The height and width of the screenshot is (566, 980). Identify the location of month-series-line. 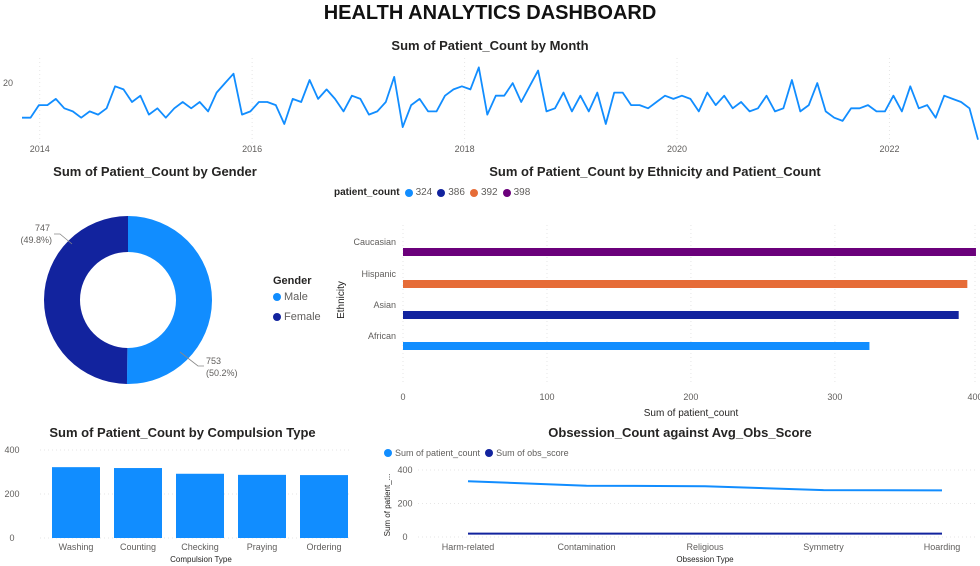
(500, 103).